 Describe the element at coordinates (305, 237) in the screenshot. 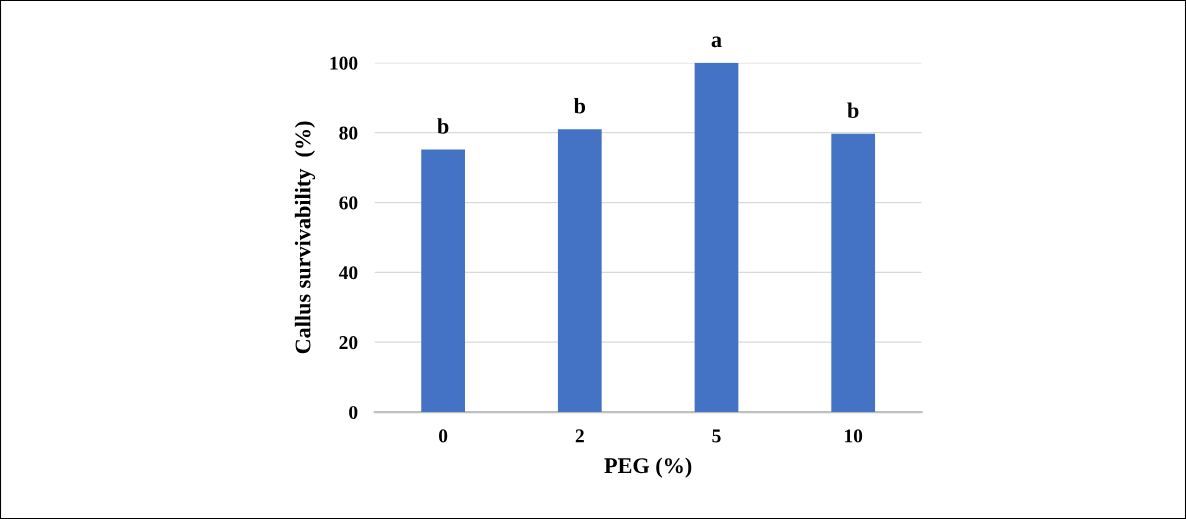

I see `y-axis-title: Callus survivability (%)` at that location.